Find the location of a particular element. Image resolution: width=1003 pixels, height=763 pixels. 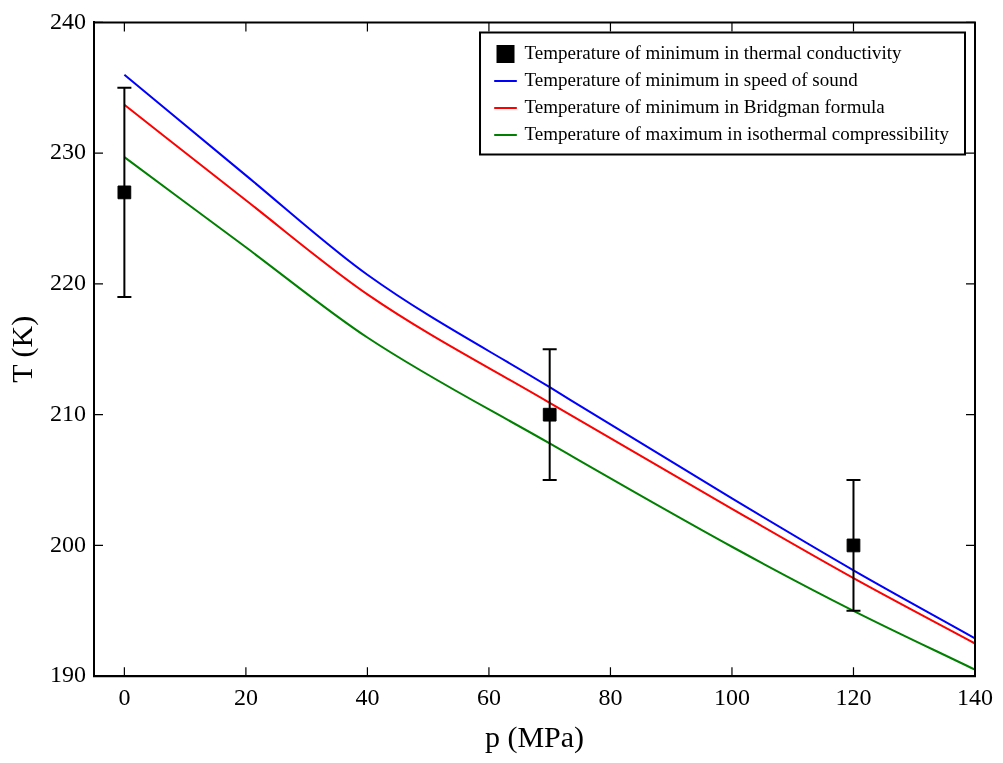

y-tick-label: 190 is located at coordinates (68, 674).